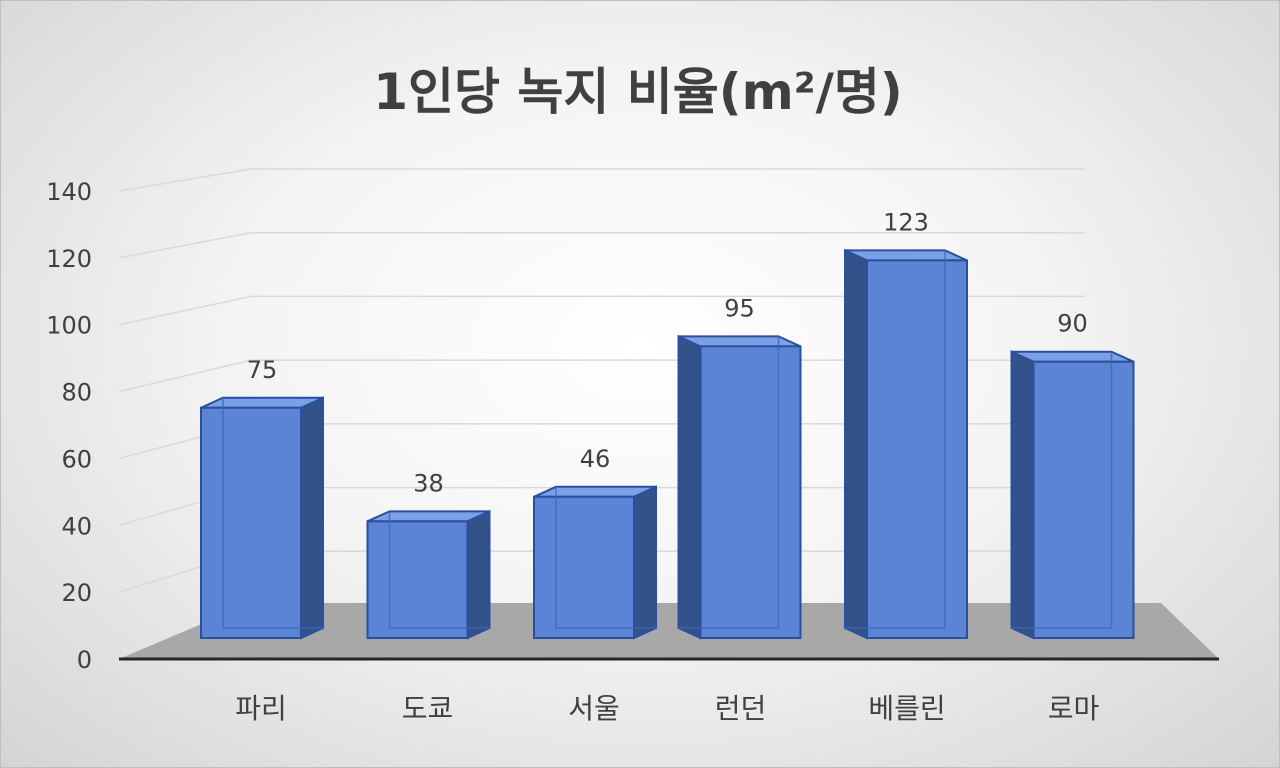 This screenshot has width=1280, height=768. What do you see at coordinates (428, 483) in the screenshot?
I see `data-label: 38` at bounding box center [428, 483].